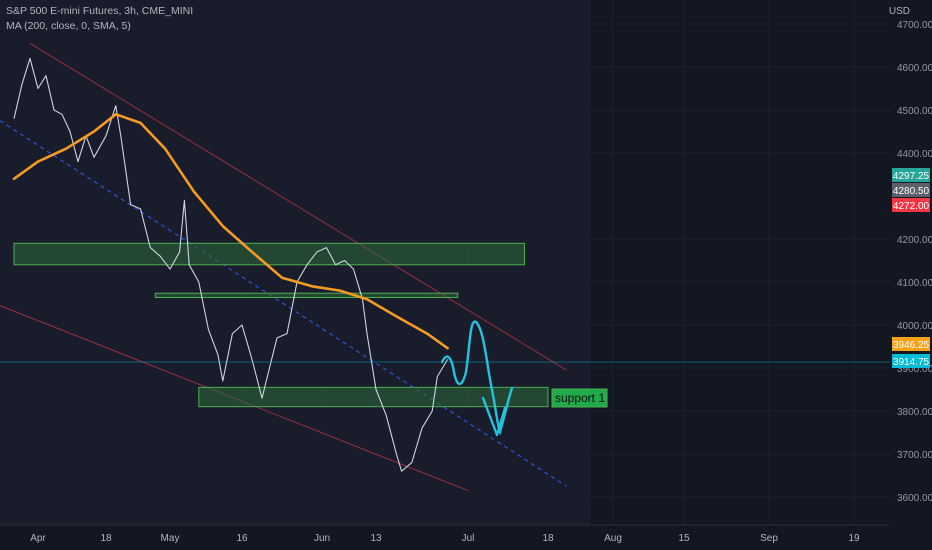 The image size is (932, 550). Describe the element at coordinates (170, 538) in the screenshot. I see `time-tick-label: May` at that location.